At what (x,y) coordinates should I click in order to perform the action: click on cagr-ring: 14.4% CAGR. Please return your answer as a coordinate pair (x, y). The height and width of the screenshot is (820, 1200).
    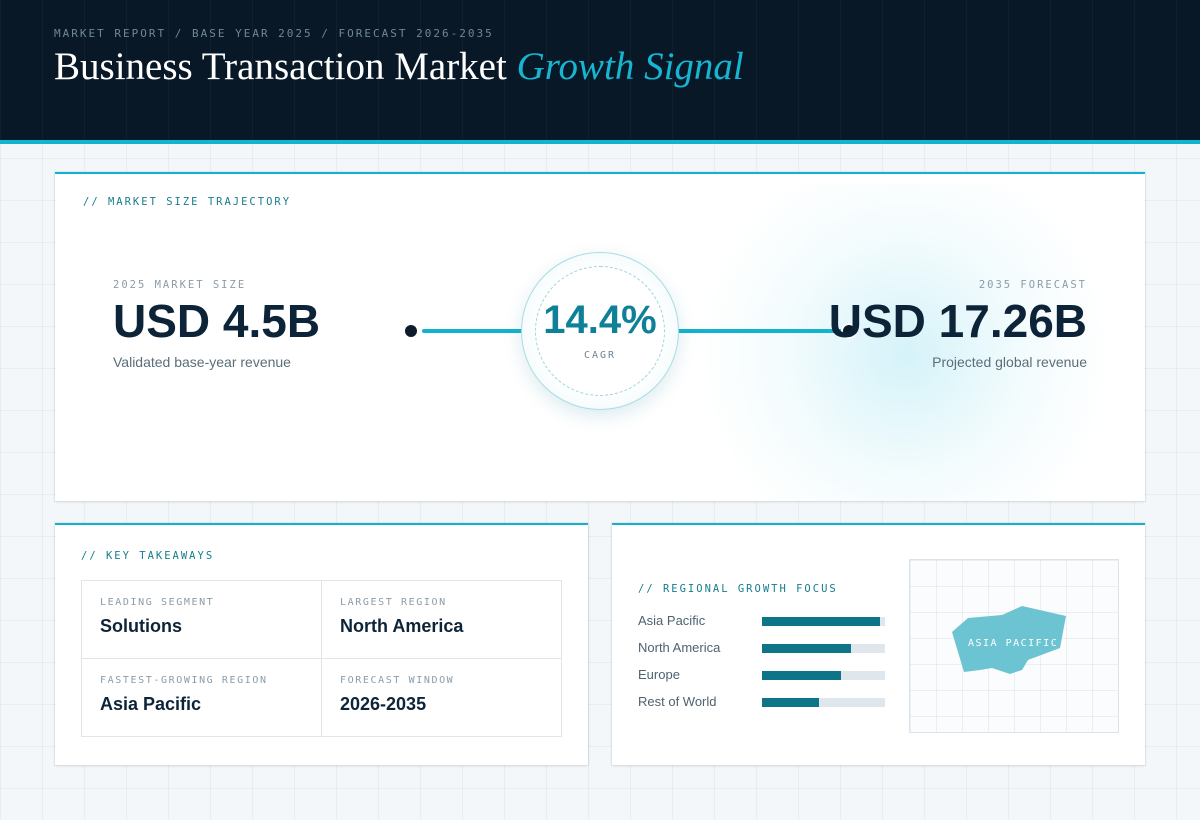
    Looking at the image, I should click on (600, 331).